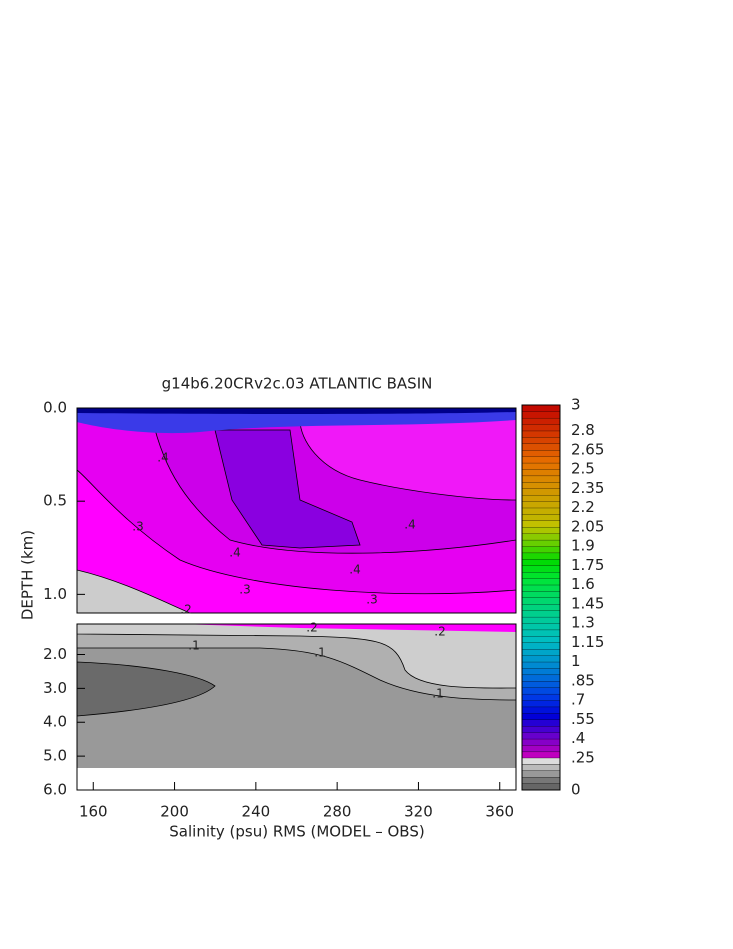 The image size is (733, 949). Describe the element at coordinates (93, 812) in the screenshot. I see `x-tick-label: 160` at that location.